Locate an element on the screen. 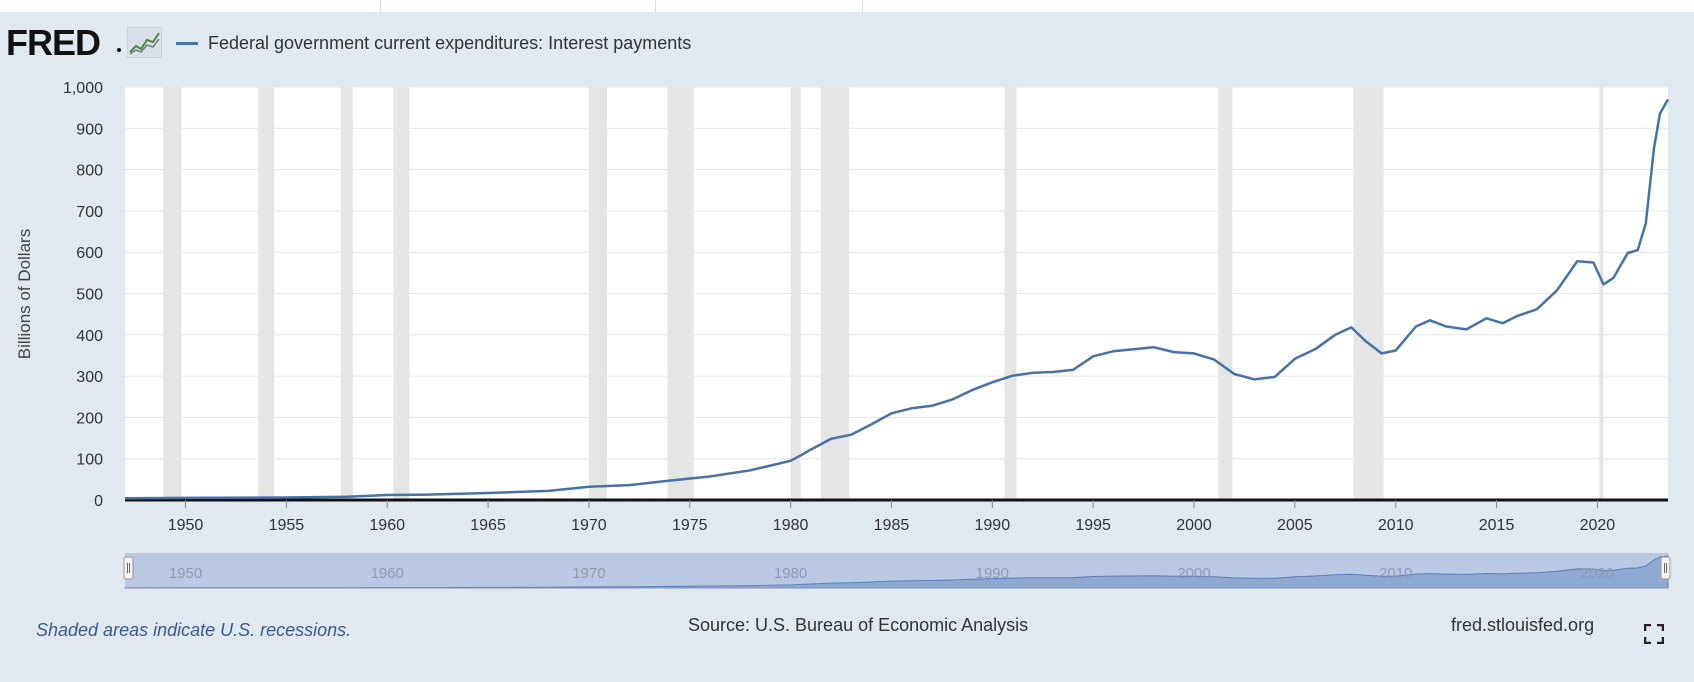  navigator-tick-label: 2000 is located at coordinates (1193, 573).